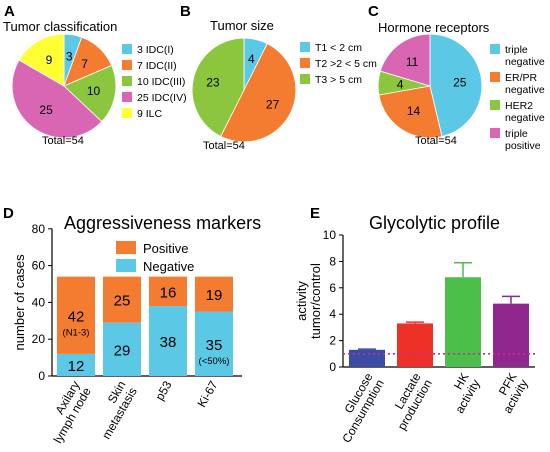 This screenshot has height=452, width=550. Describe the element at coordinates (519, 106) in the screenshot. I see `legend-label: HER2` at that location.